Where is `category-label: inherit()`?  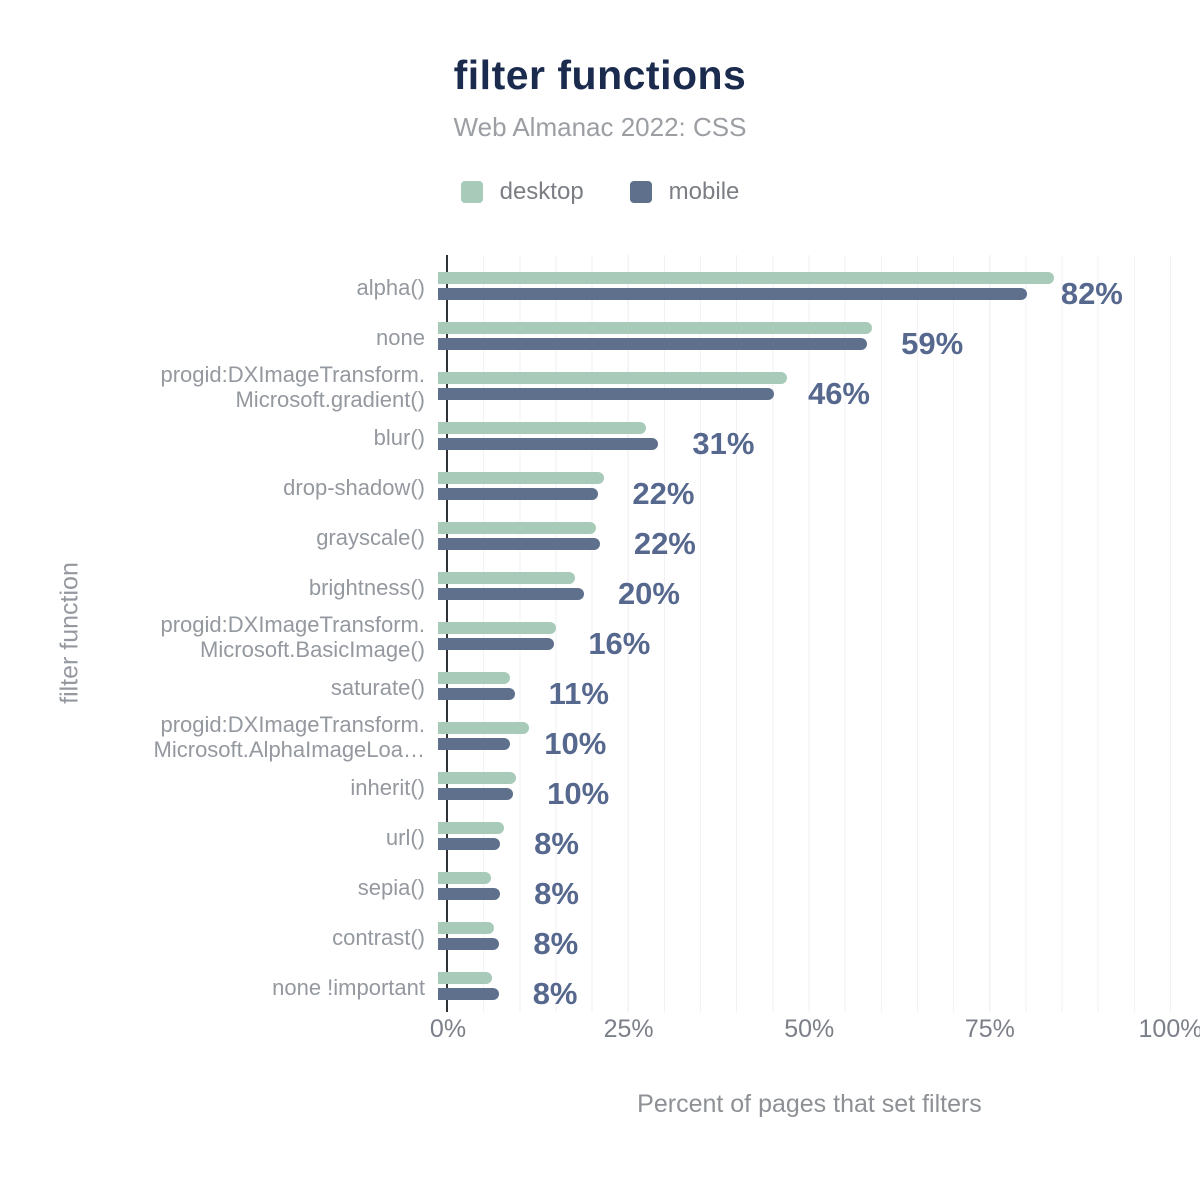
category-label: inherit() is located at coordinates (387, 787).